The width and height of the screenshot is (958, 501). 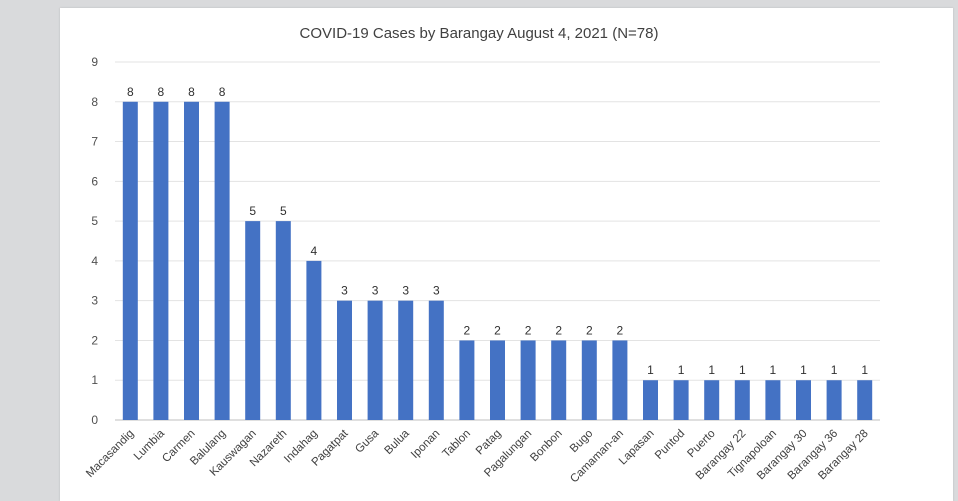 What do you see at coordinates (94, 221) in the screenshot?
I see `y-tick-label: 5` at bounding box center [94, 221].